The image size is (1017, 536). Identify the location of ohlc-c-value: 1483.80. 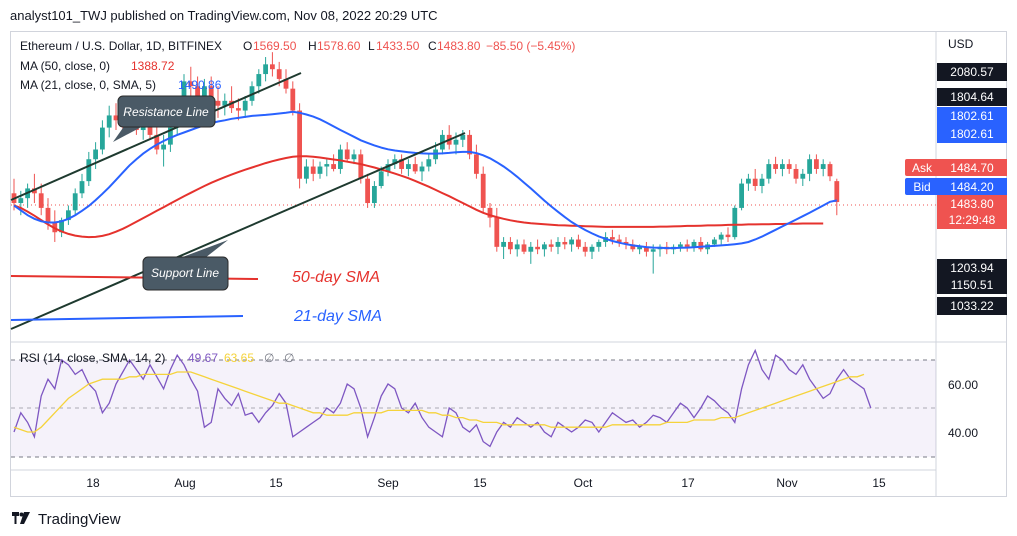
(459, 46).